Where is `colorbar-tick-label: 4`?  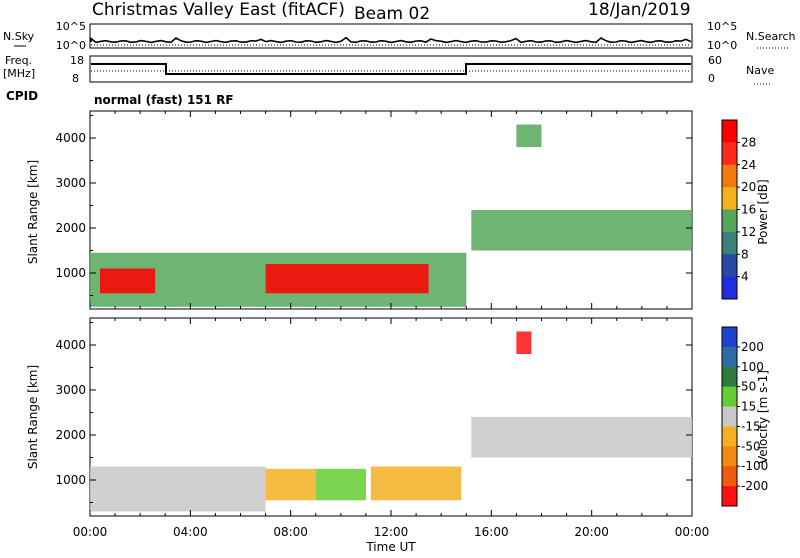 colorbar-tick-label: 4 is located at coordinates (745, 277).